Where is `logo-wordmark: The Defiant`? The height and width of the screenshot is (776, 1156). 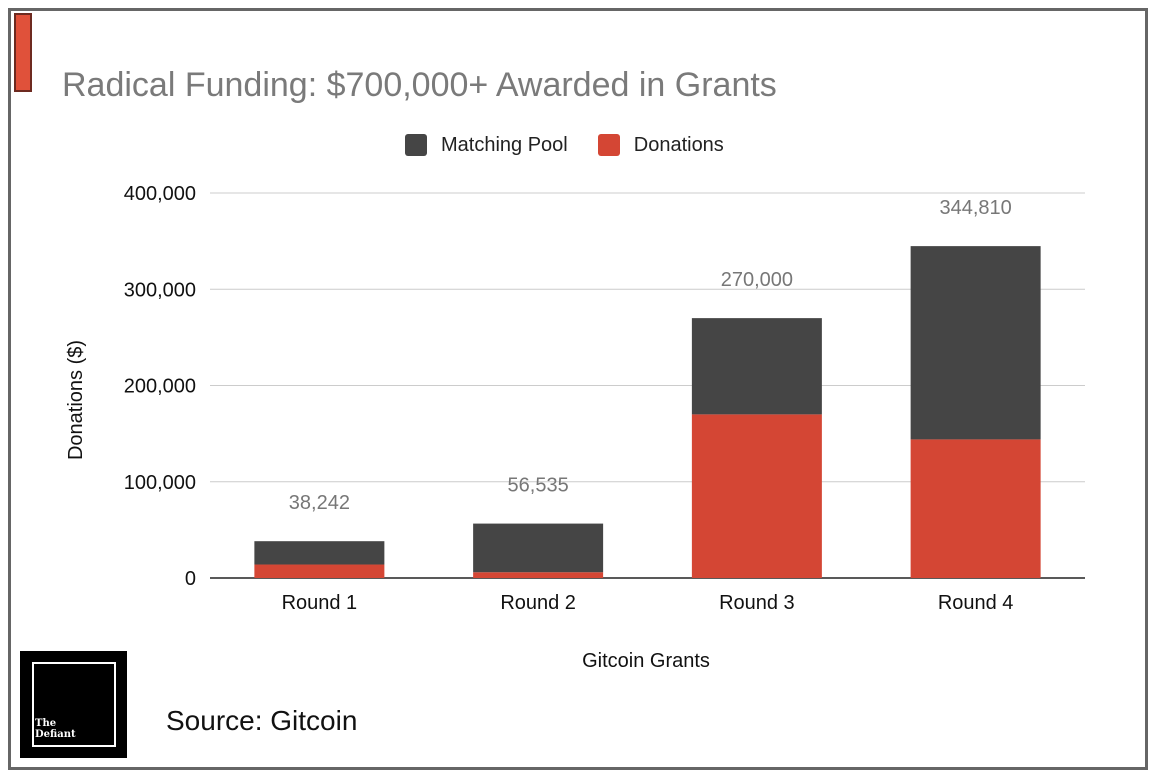
logo-wordmark: The Defiant is located at coordinates (55, 729).